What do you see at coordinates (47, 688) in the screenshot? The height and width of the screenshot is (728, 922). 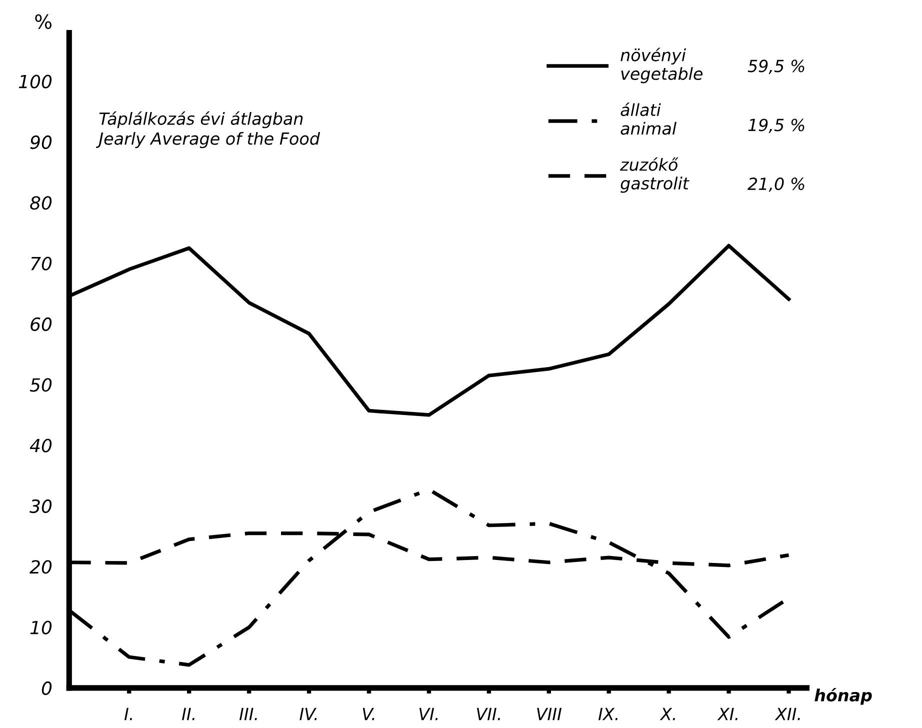 I see `y-tick-label: 0` at bounding box center [47, 688].